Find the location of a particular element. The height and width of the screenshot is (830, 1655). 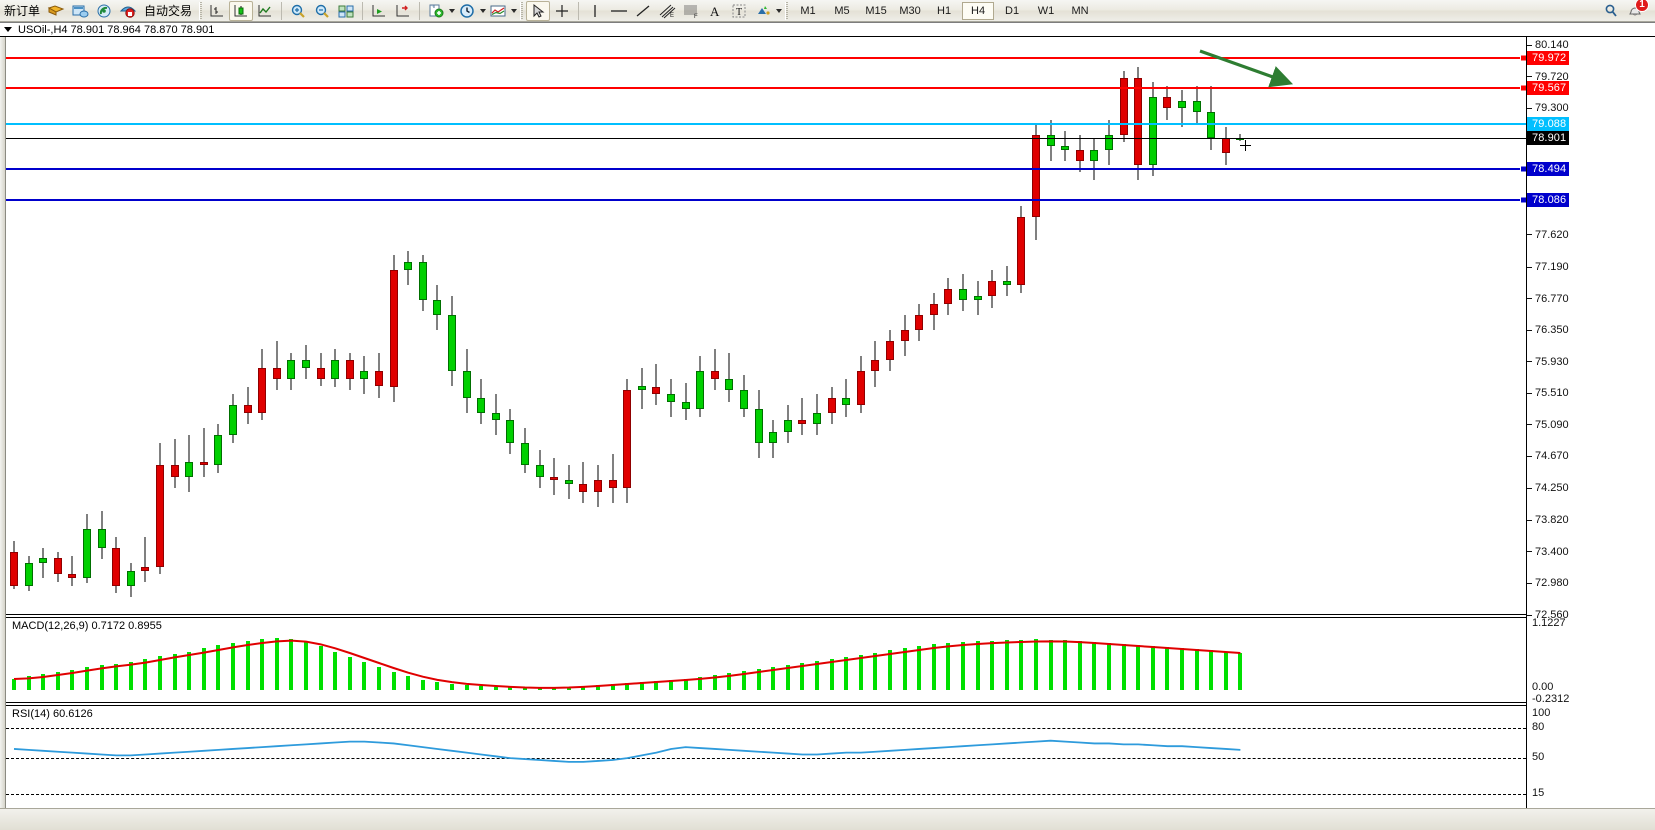

price-tag-bid: 79.088 is located at coordinates (1548, 124).